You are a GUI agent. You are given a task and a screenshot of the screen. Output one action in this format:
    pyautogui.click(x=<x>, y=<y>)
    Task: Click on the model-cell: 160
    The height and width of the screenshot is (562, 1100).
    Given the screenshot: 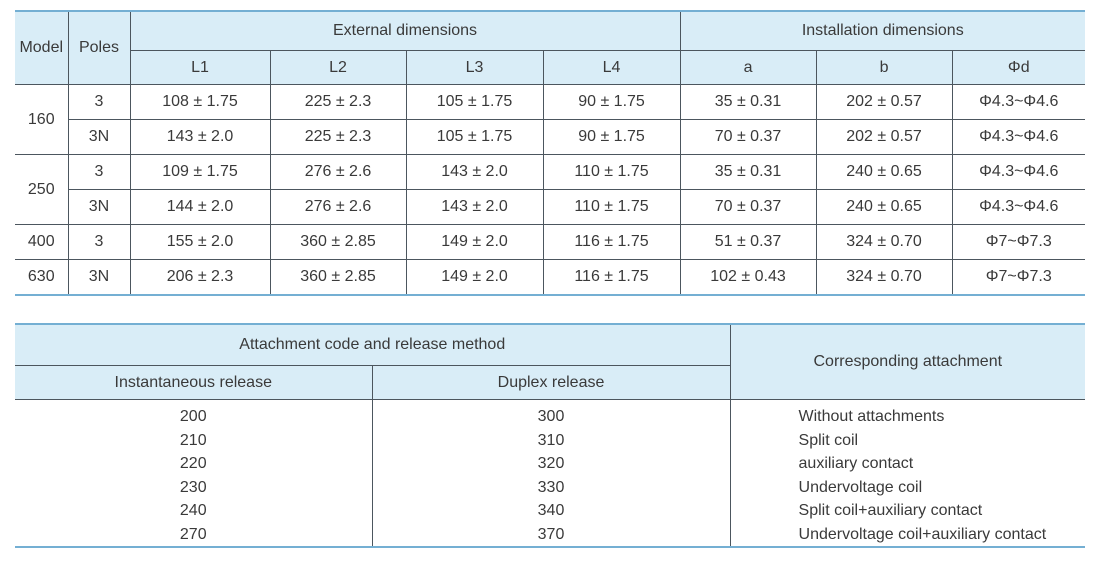 What is the action you would take?
    pyautogui.click(x=42, y=119)
    